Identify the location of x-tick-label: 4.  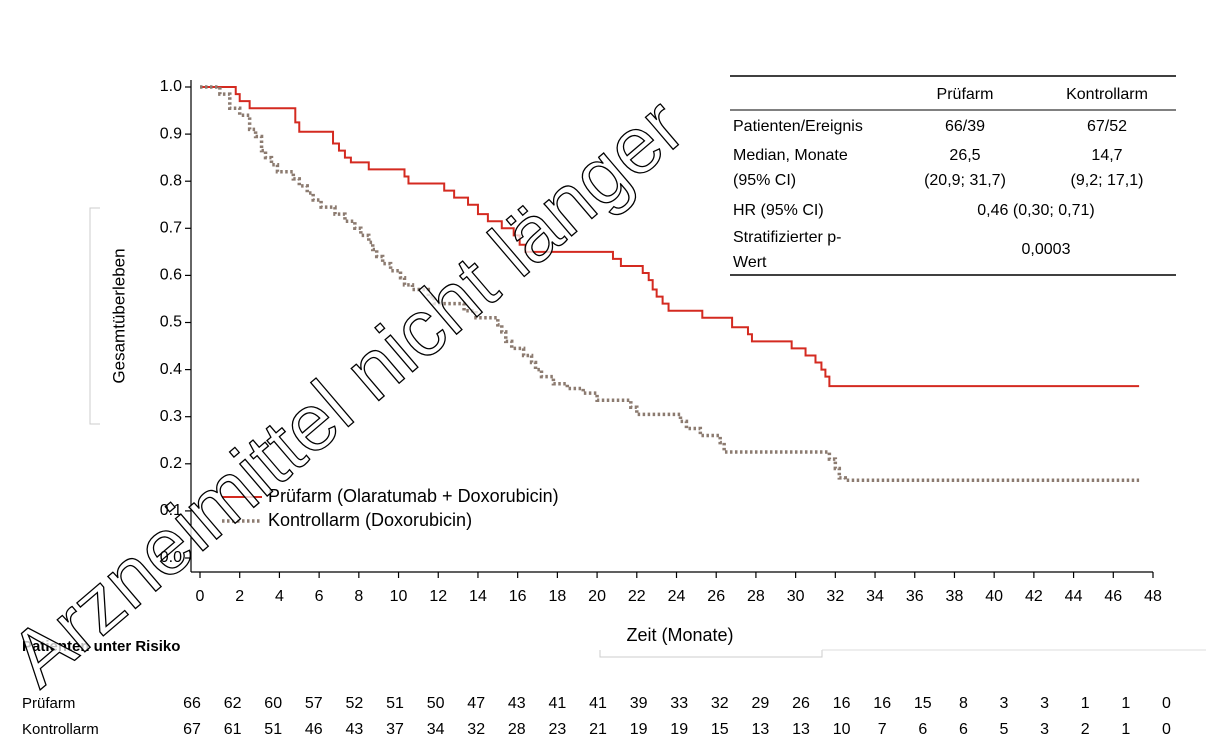
(279, 596).